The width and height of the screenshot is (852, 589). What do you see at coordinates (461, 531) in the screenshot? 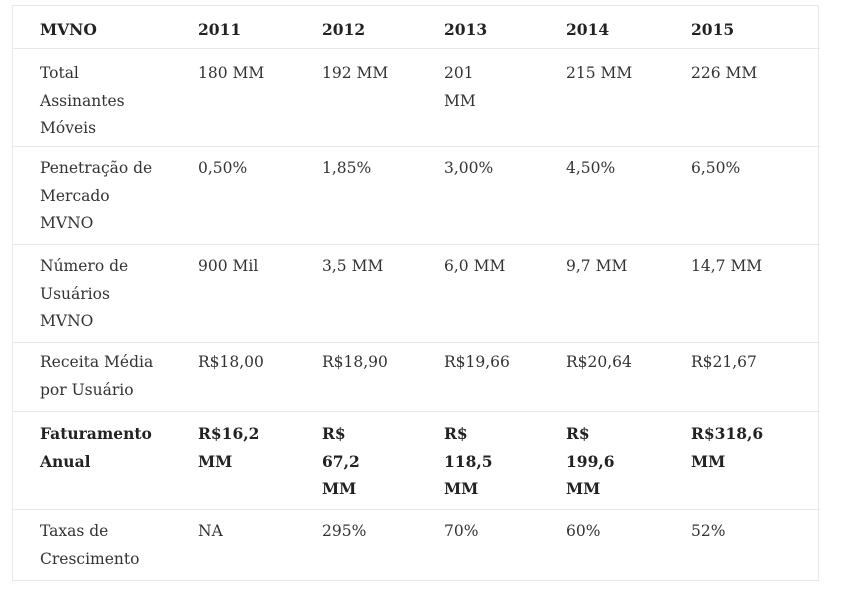
I see `cell-value: 70%` at bounding box center [461, 531].